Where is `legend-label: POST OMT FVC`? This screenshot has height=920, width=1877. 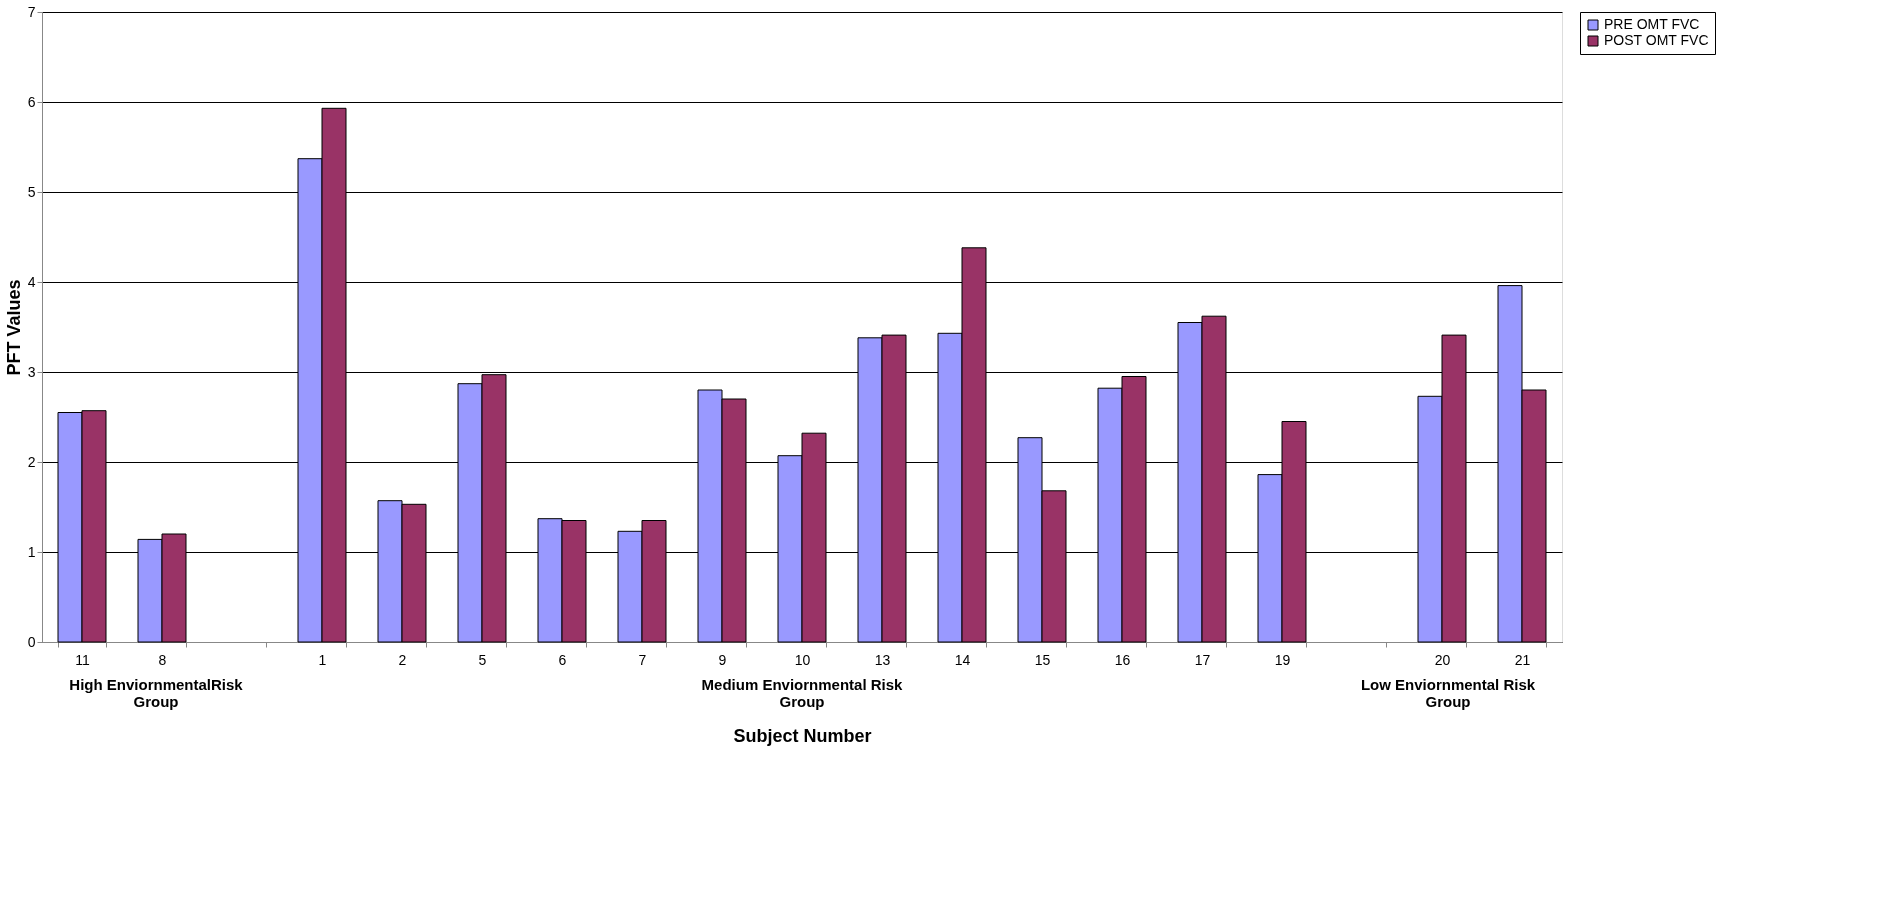
legend-label: POST OMT FVC is located at coordinates (1656, 40).